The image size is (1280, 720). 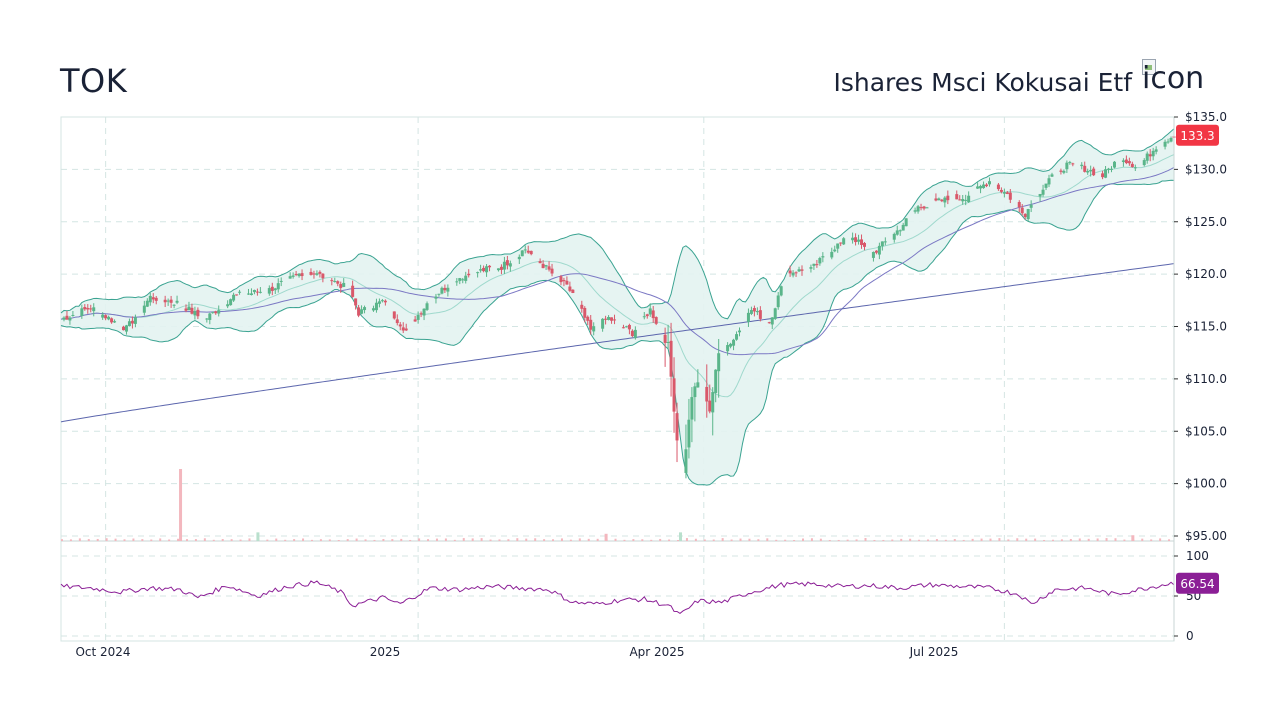 What do you see at coordinates (1197, 135) in the screenshot?
I see `last-price-badge` at bounding box center [1197, 135].